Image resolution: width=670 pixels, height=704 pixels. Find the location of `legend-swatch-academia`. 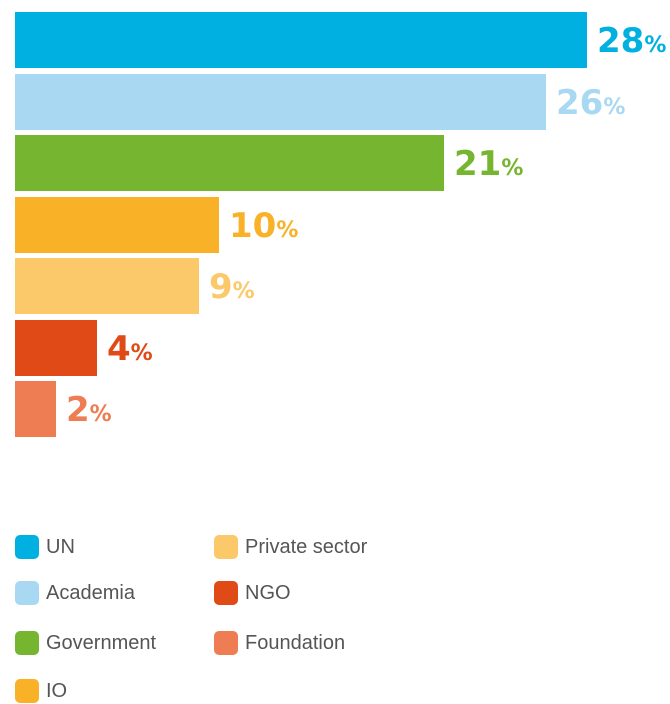

legend-swatch-academia is located at coordinates (27, 593).